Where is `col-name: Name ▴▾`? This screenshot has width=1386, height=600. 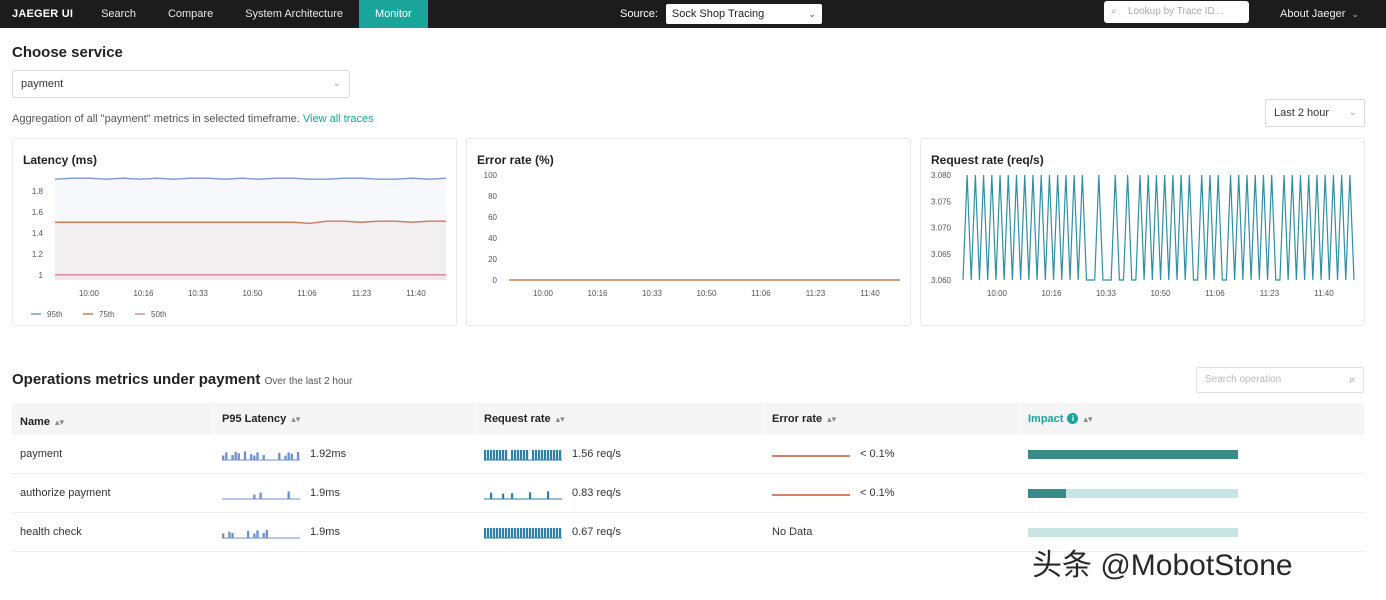 col-name: Name ▴▾ is located at coordinates (113, 419).